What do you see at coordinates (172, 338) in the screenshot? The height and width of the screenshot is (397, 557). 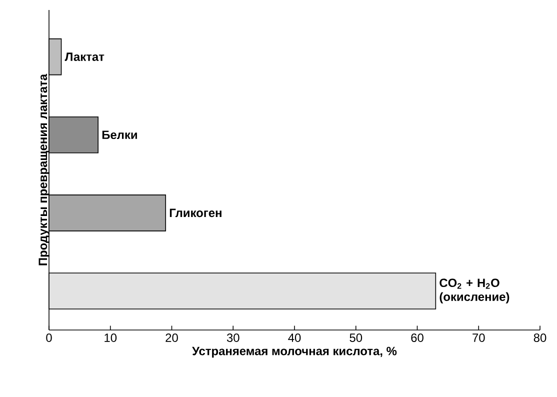 I see `x-tick-label: 20` at bounding box center [172, 338].